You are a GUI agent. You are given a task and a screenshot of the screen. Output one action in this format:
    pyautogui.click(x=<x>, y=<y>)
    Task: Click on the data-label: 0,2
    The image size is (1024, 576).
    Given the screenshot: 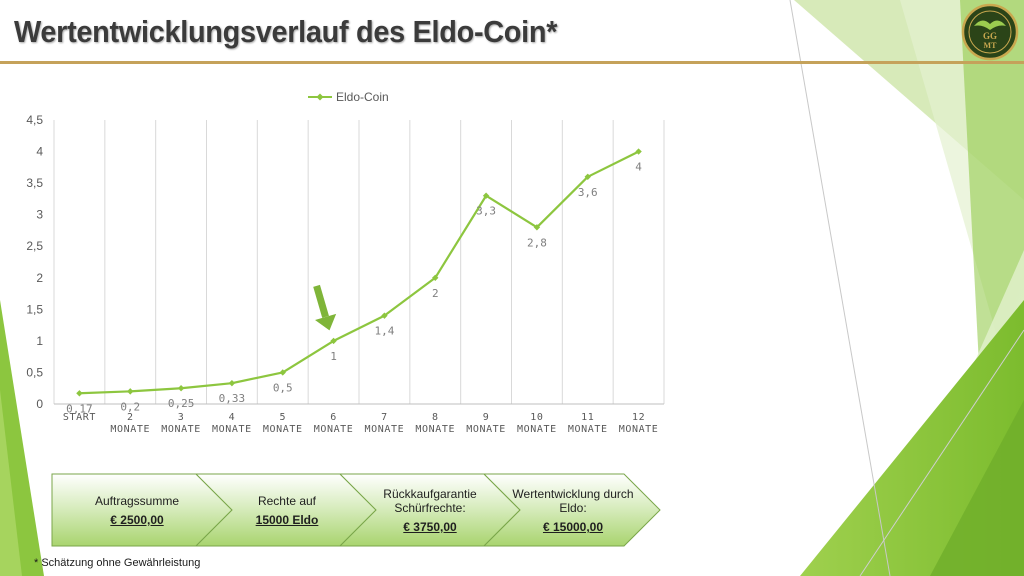 What is the action you would take?
    pyautogui.click(x=130, y=406)
    